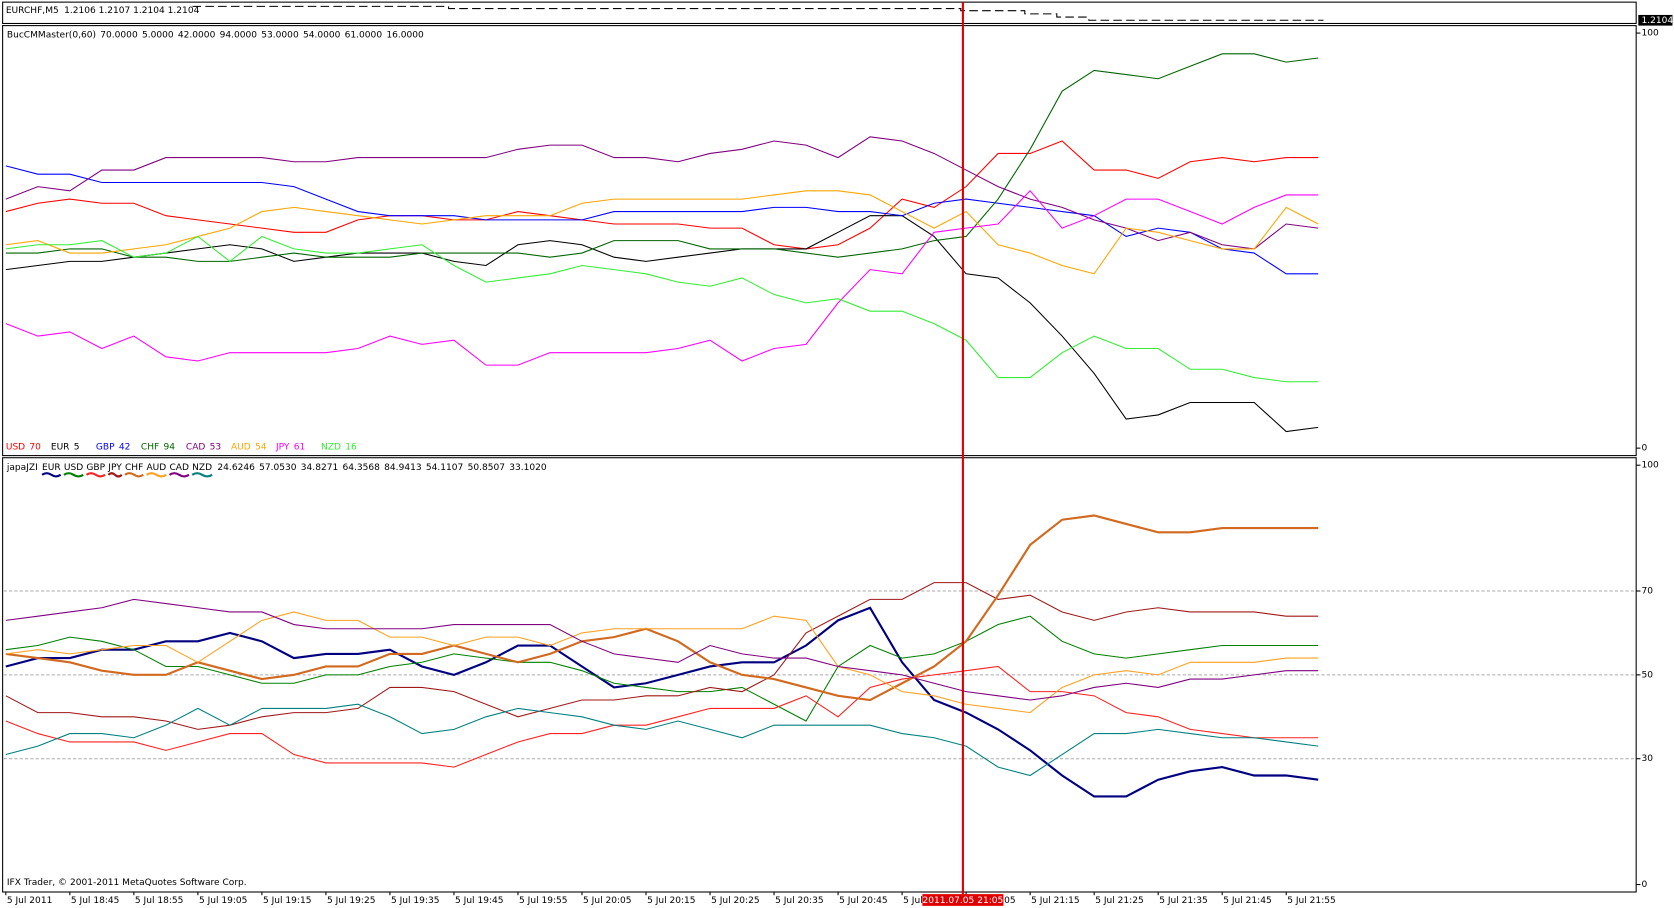 The width and height of the screenshot is (1674, 908). Describe the element at coordinates (405, 36) in the screenshot. I see `reading: 16.0000` at that location.